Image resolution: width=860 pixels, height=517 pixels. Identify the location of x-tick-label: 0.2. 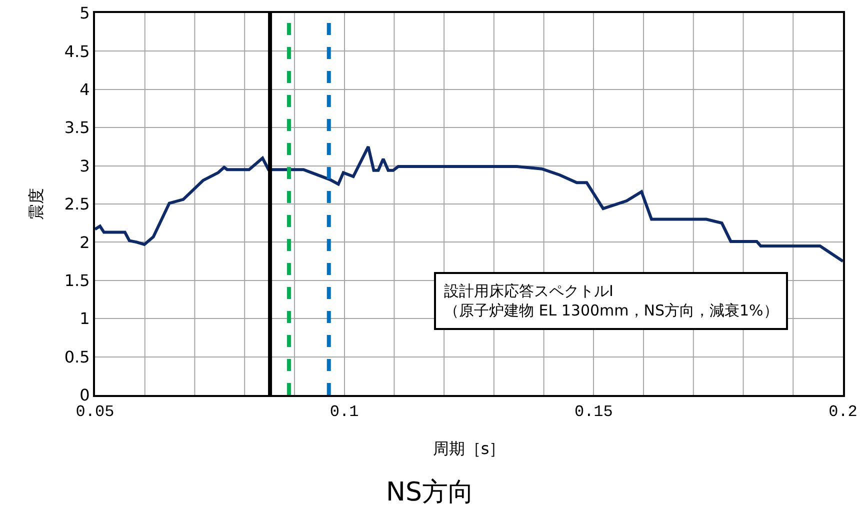
(843, 412).